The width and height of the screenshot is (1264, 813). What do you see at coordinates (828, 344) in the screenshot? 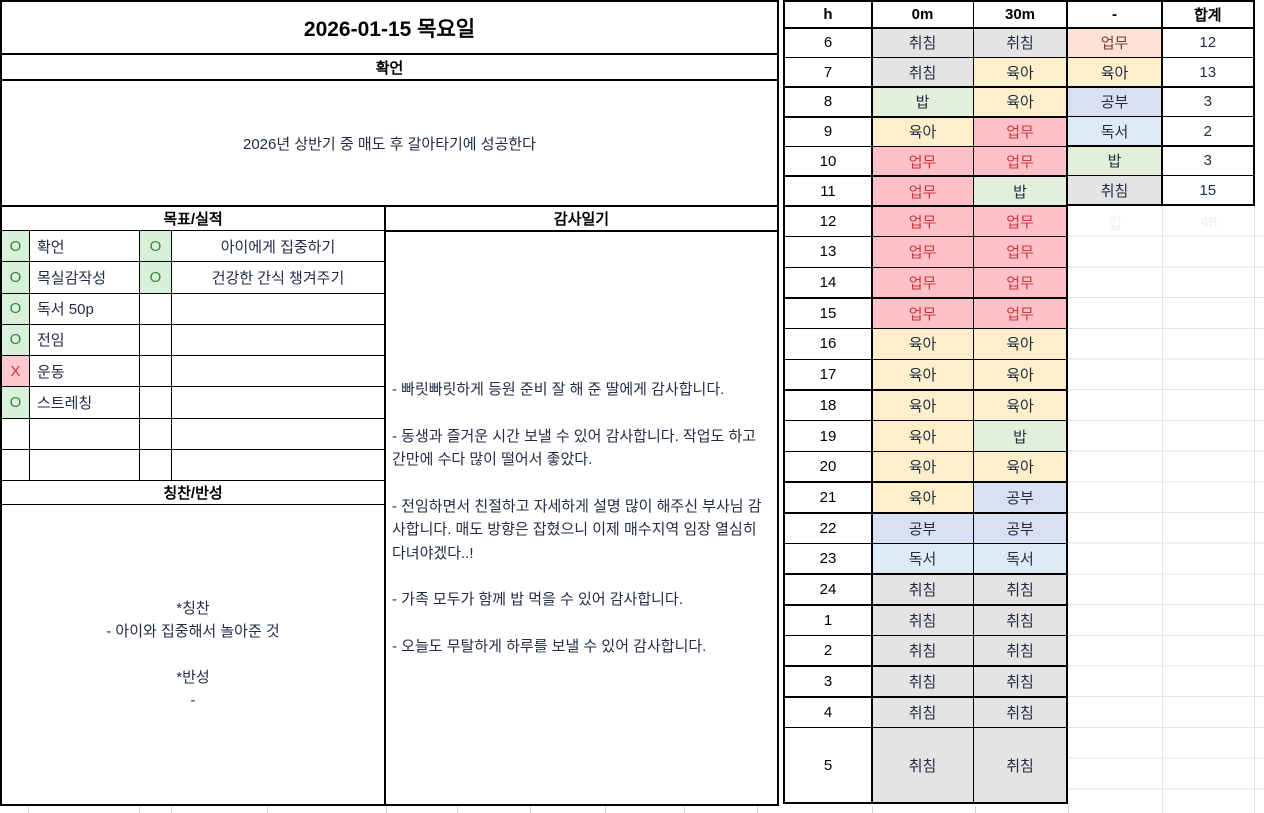
I see `schedule-hour: 16` at bounding box center [828, 344].